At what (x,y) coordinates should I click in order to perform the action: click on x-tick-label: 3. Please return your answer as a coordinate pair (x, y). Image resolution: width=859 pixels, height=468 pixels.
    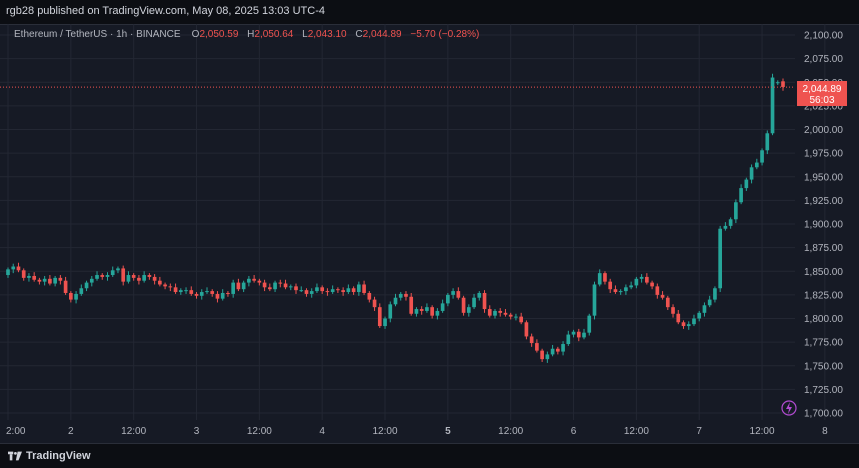
    Looking at the image, I should click on (197, 431).